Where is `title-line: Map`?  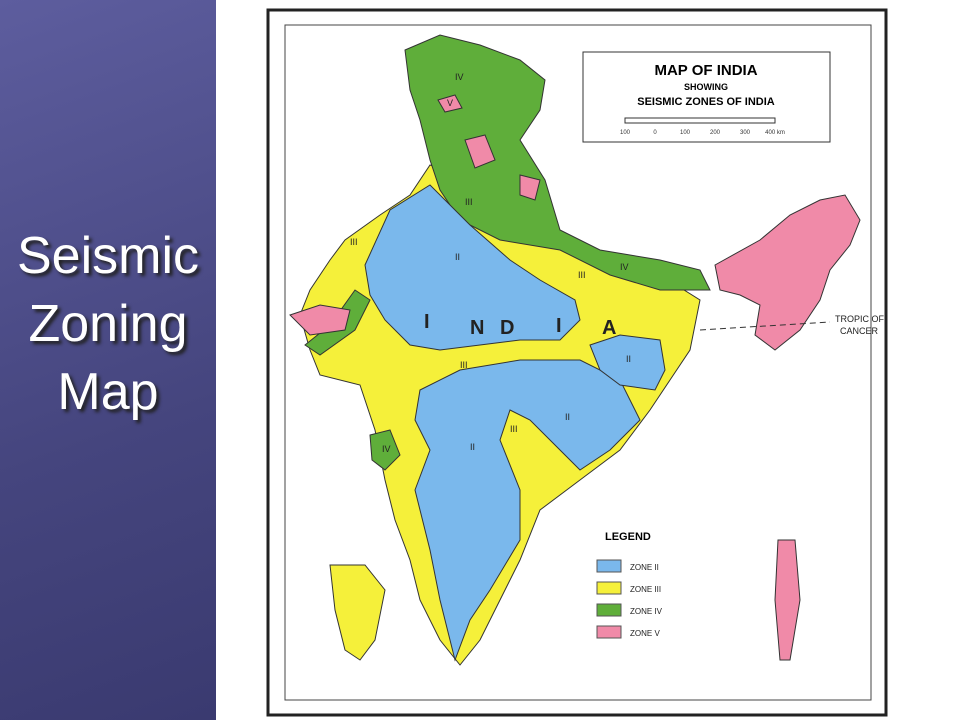
title-line: Map is located at coordinates (108, 392).